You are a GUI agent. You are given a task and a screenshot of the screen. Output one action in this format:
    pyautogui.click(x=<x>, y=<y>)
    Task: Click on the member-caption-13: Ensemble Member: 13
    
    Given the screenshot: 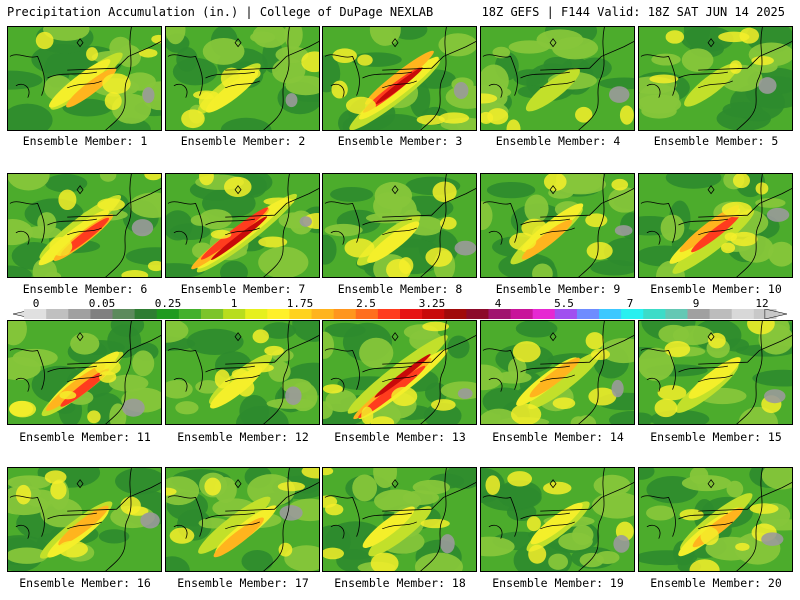 What is the action you would take?
    pyautogui.click(x=400, y=437)
    